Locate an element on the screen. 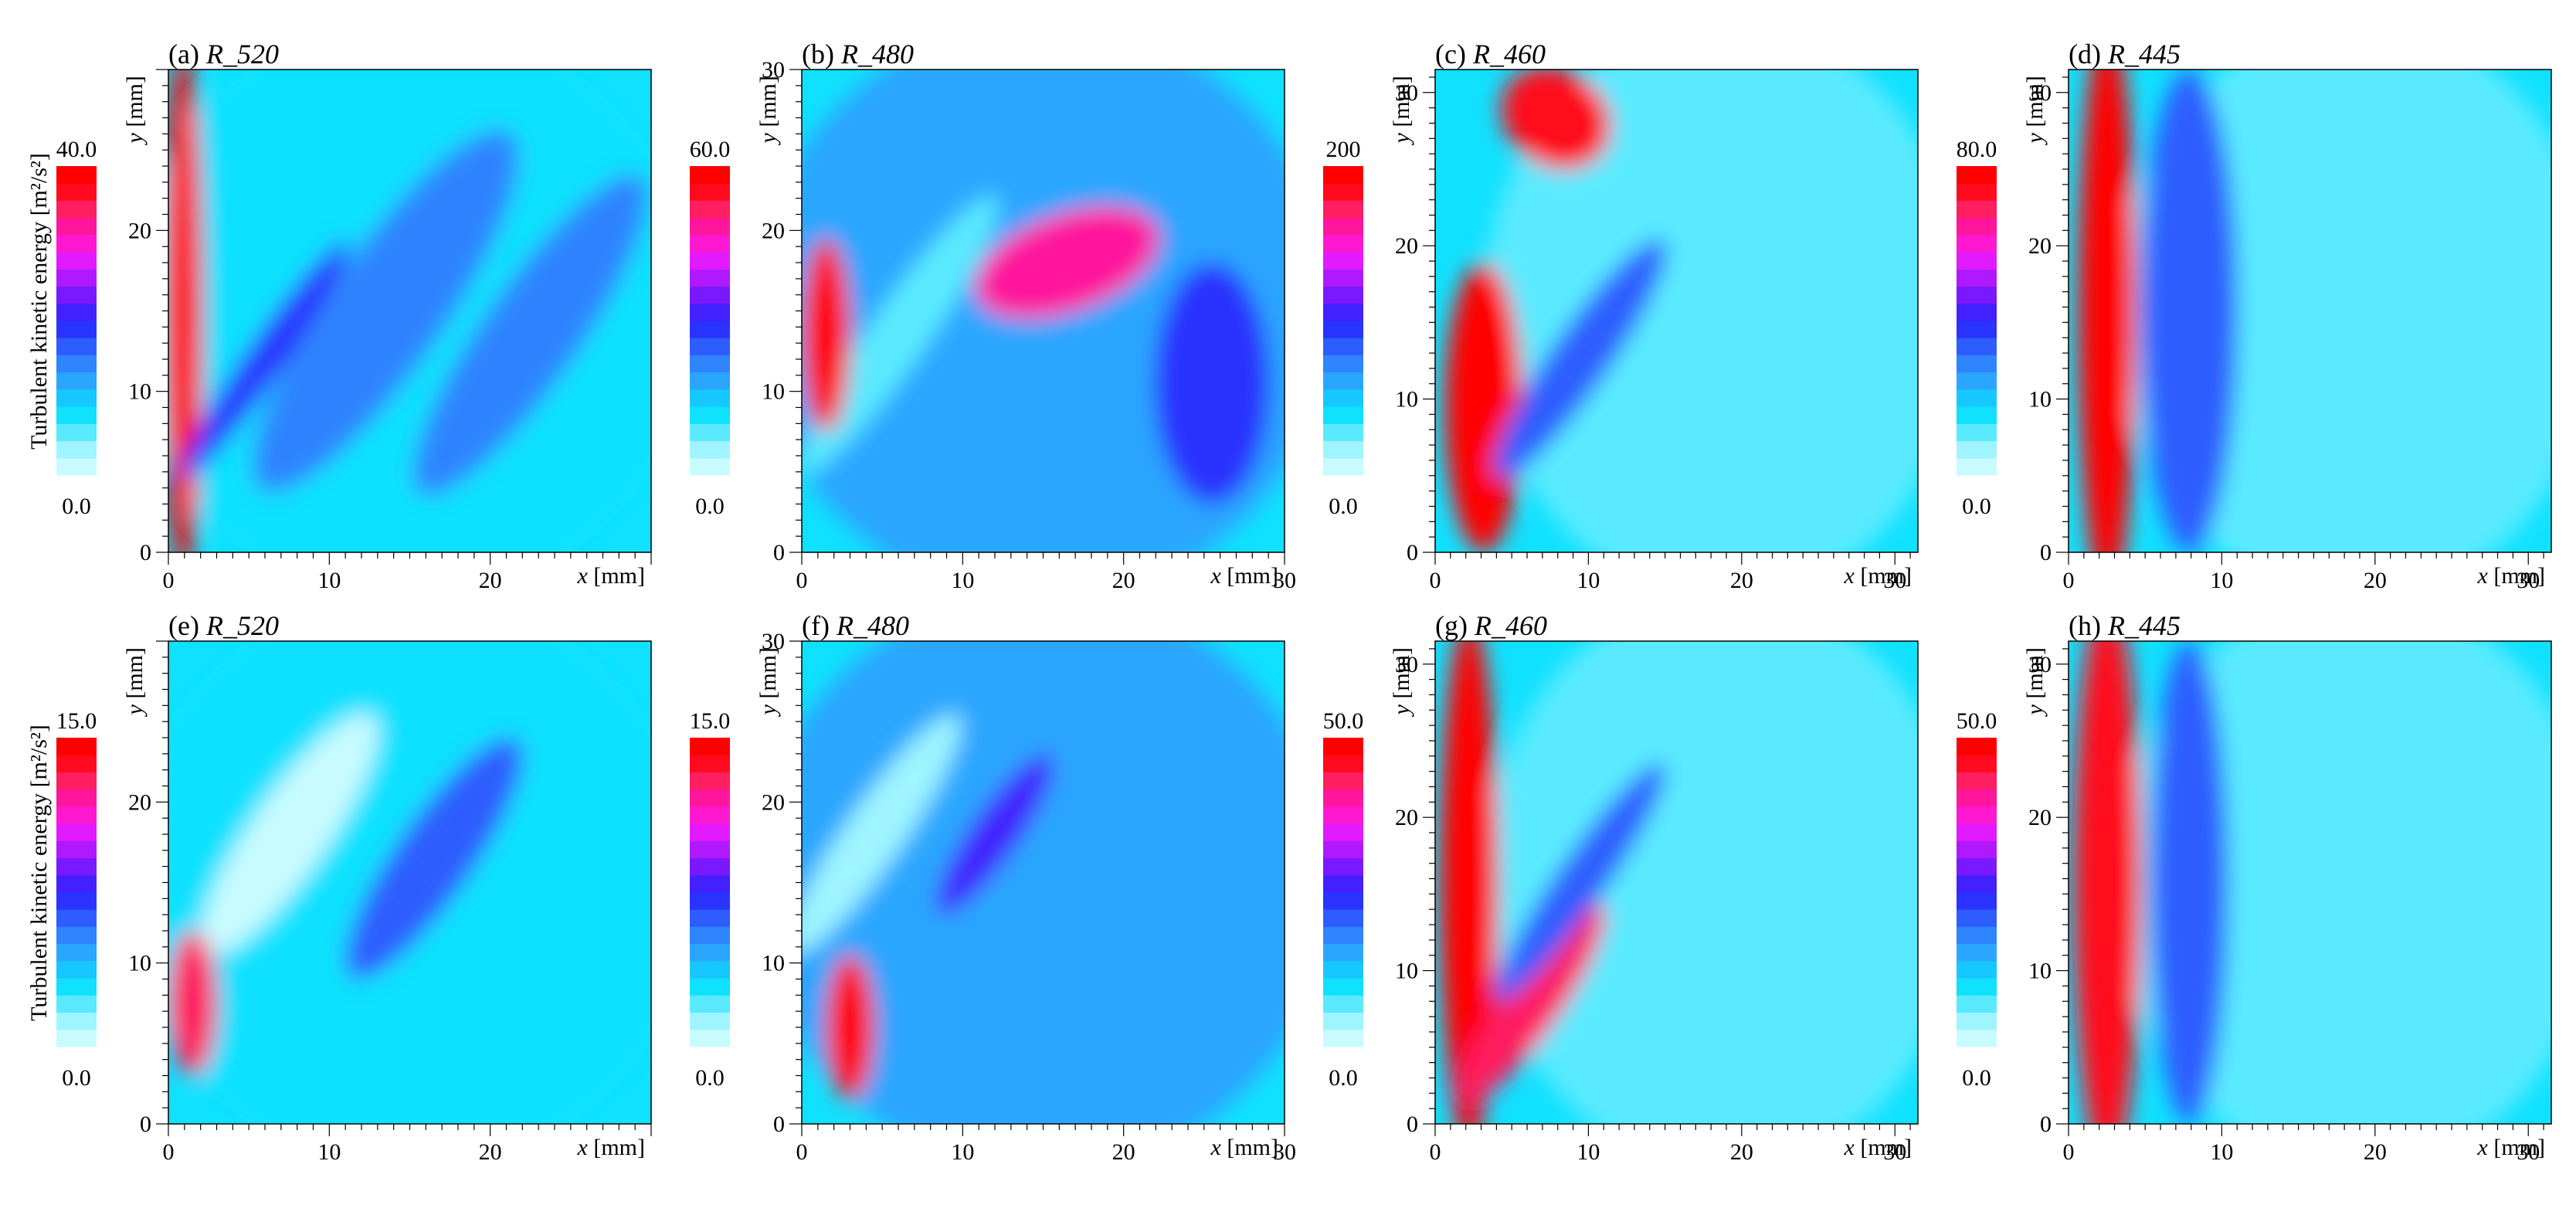 The width and height of the screenshot is (2576, 1205). panel-title: (d) R_445 is located at coordinates (2125, 55).